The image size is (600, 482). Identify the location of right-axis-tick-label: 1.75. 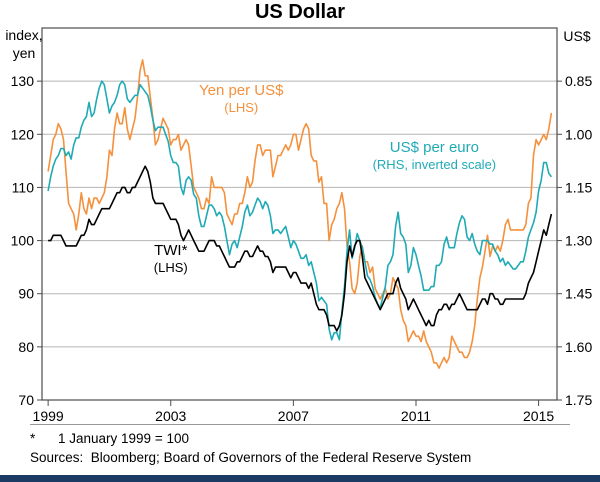
(578, 400).